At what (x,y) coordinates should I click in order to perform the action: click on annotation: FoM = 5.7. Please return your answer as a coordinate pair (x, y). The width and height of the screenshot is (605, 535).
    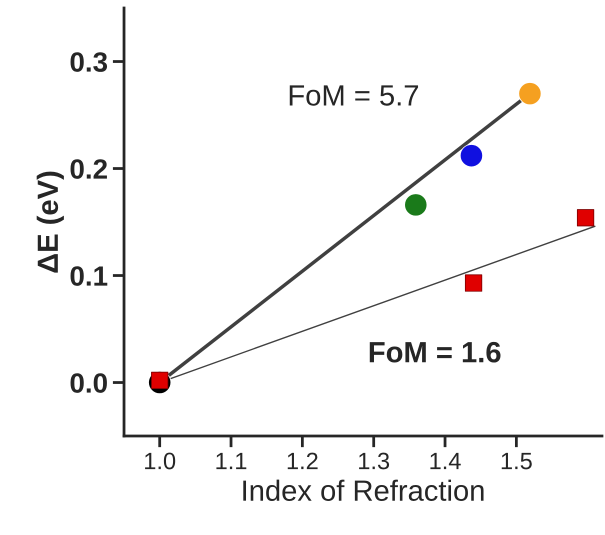
    Looking at the image, I should click on (354, 95).